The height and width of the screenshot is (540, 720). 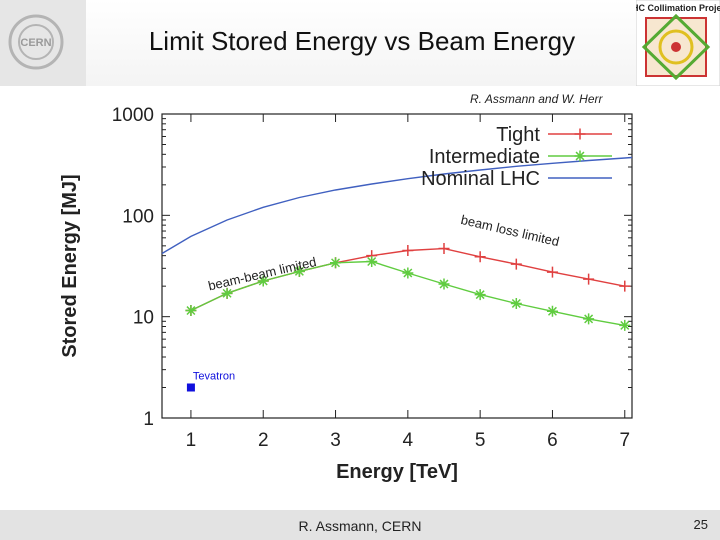 I want to click on y-tick-label: 1, so click(x=148, y=419).